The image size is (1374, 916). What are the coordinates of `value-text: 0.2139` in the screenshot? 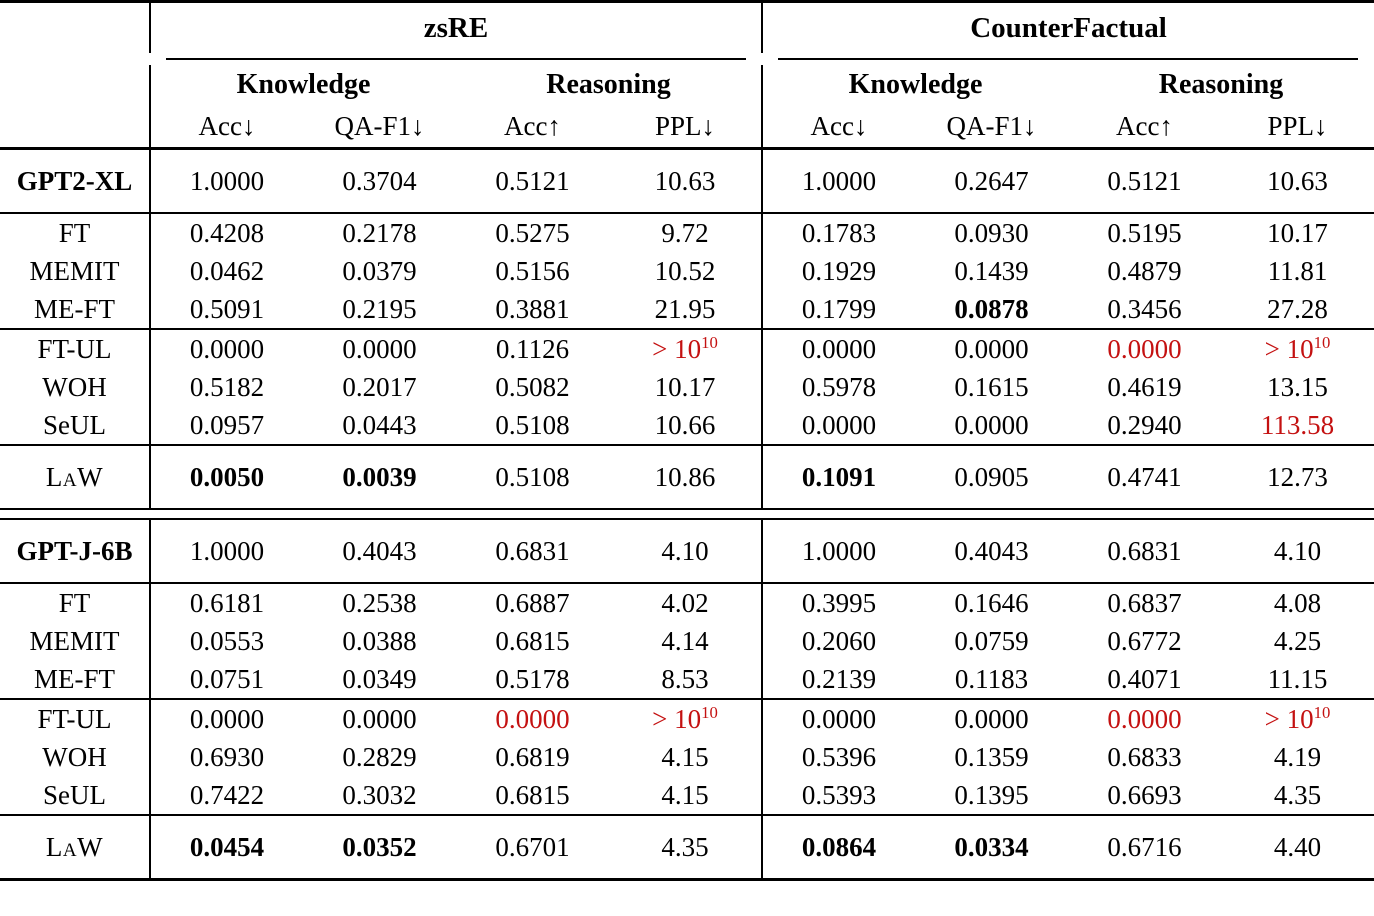 It's located at (839, 678).